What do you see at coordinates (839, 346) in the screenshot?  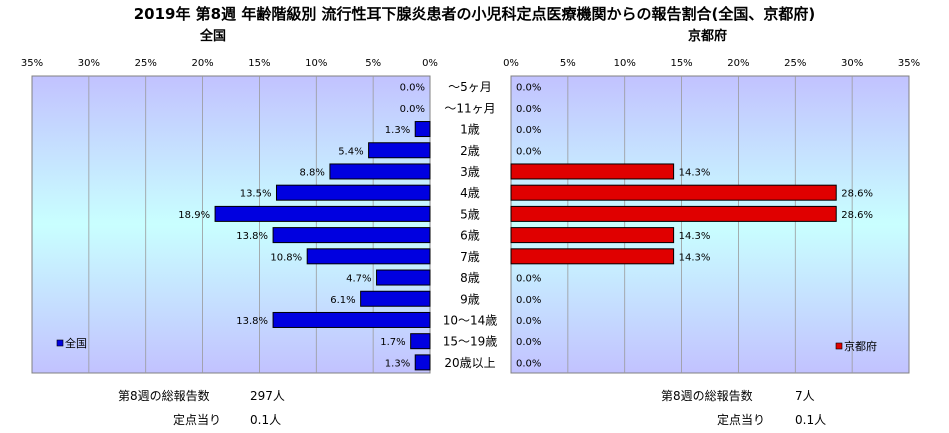 I see `kyoto-legend-swatch` at bounding box center [839, 346].